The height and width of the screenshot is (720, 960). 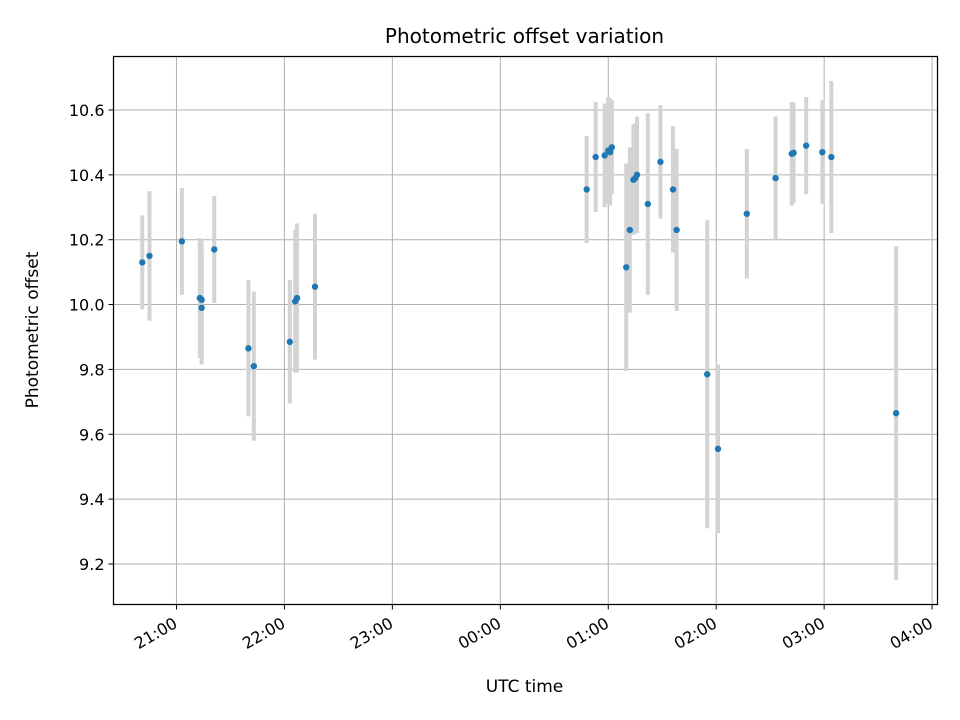 I want to click on x-tick-label: 23:00, so click(x=371, y=634).